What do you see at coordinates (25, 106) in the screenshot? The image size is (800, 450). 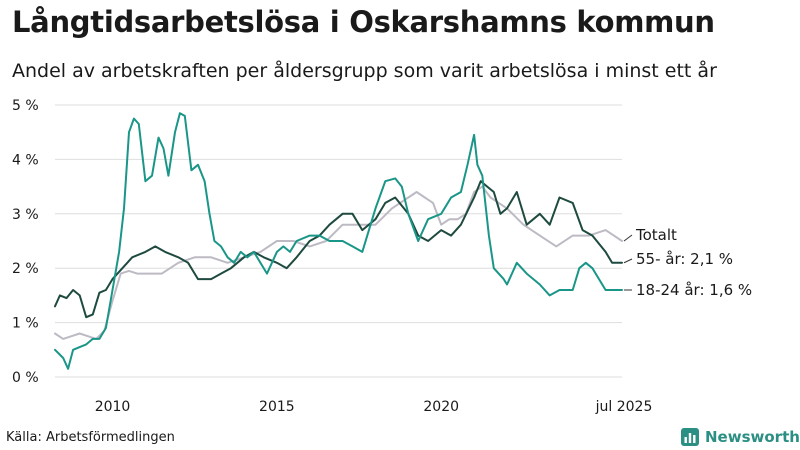 I see `y-tick-label: 5 %` at bounding box center [25, 106].